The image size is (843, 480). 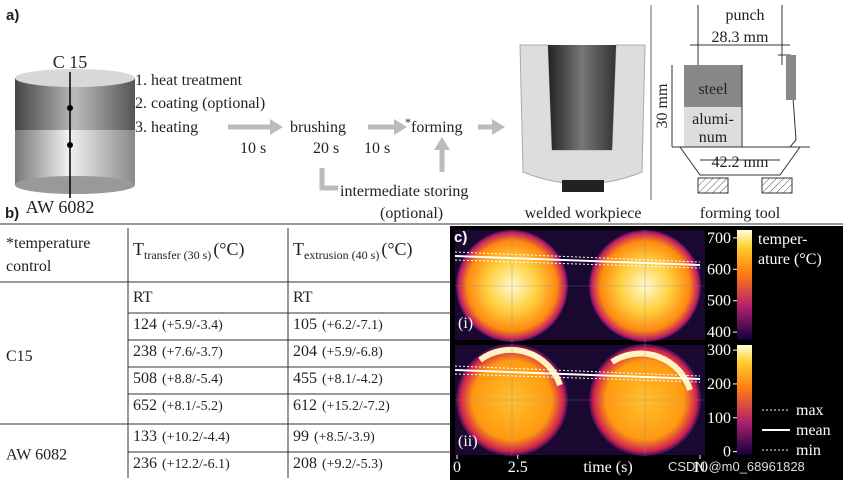 I want to click on workpiece-cylinder, so click(x=75, y=133).